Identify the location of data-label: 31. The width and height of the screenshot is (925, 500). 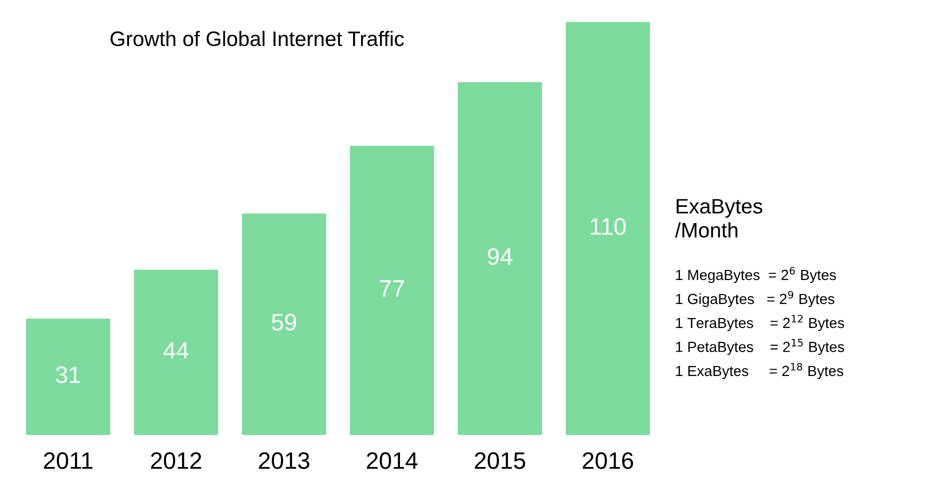
(68, 375).